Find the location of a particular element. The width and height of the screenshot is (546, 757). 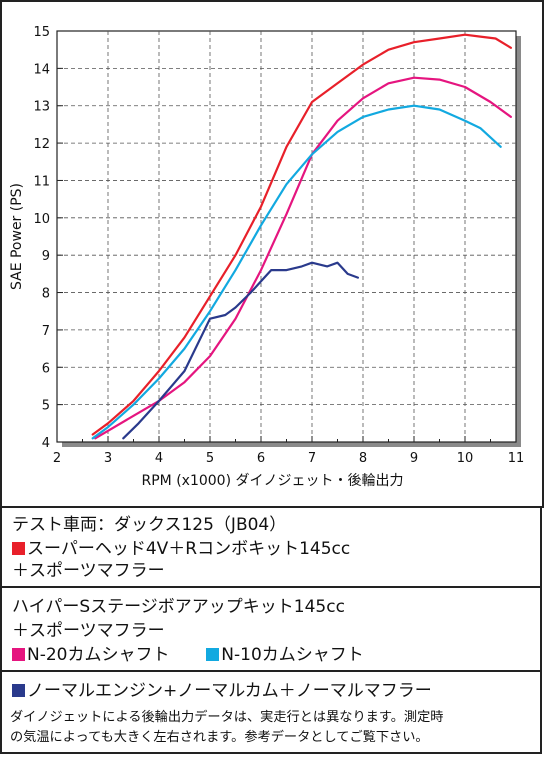

xtick-label-2: 2 is located at coordinates (57, 458).